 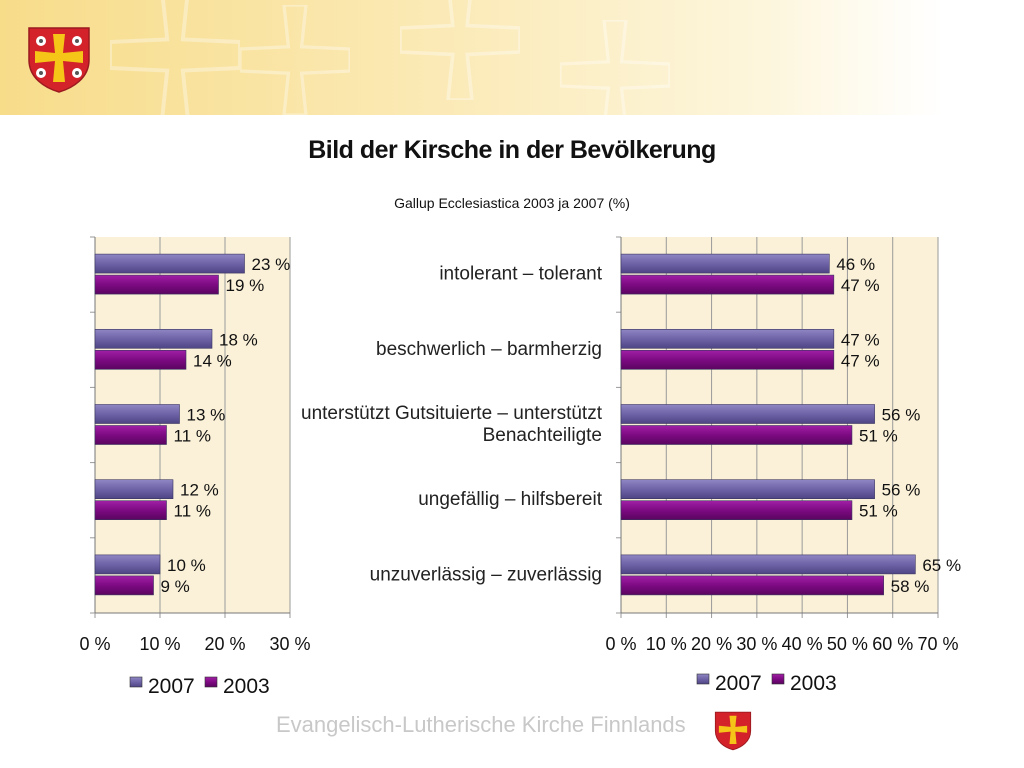 I want to click on data-label: 18 %, so click(x=238, y=339).